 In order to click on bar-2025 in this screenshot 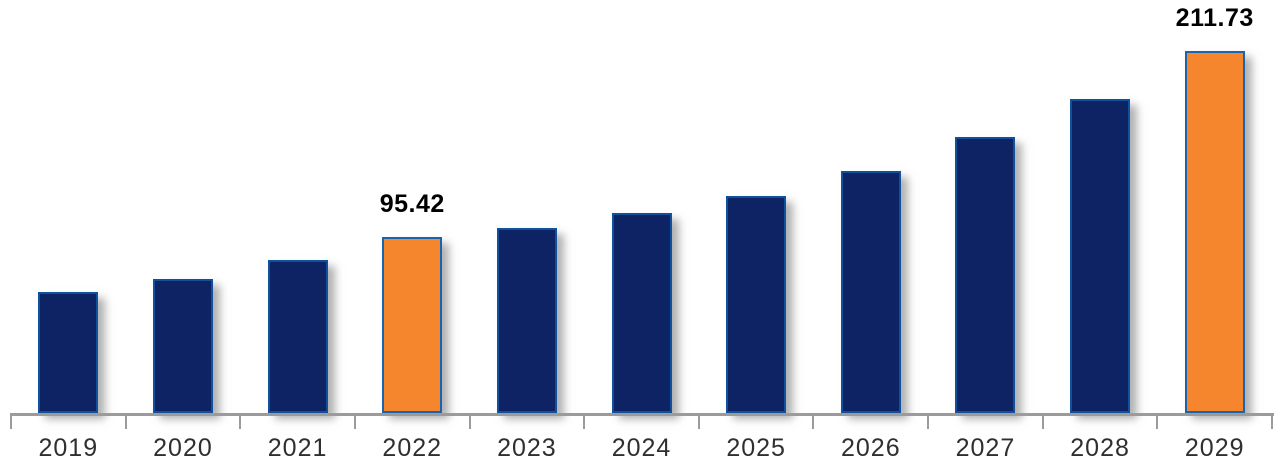, I will do `click(756, 304)`.